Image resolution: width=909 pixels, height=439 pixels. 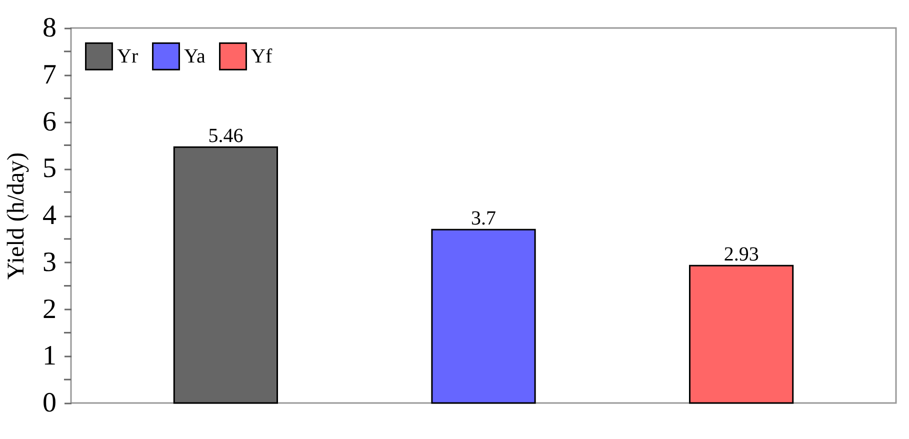 What do you see at coordinates (49, 28) in the screenshot?
I see `y-tick-label: 8` at bounding box center [49, 28].